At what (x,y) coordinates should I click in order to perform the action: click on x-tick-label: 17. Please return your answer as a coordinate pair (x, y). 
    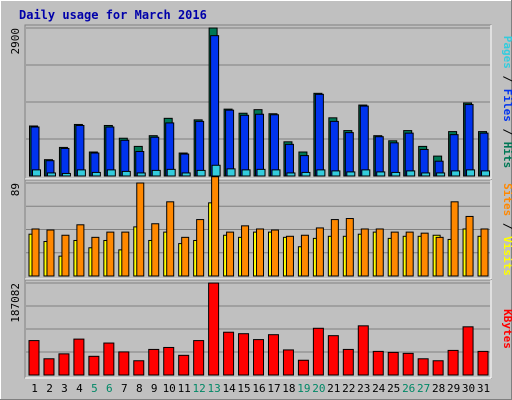
    Looking at the image, I should click on (273, 388).